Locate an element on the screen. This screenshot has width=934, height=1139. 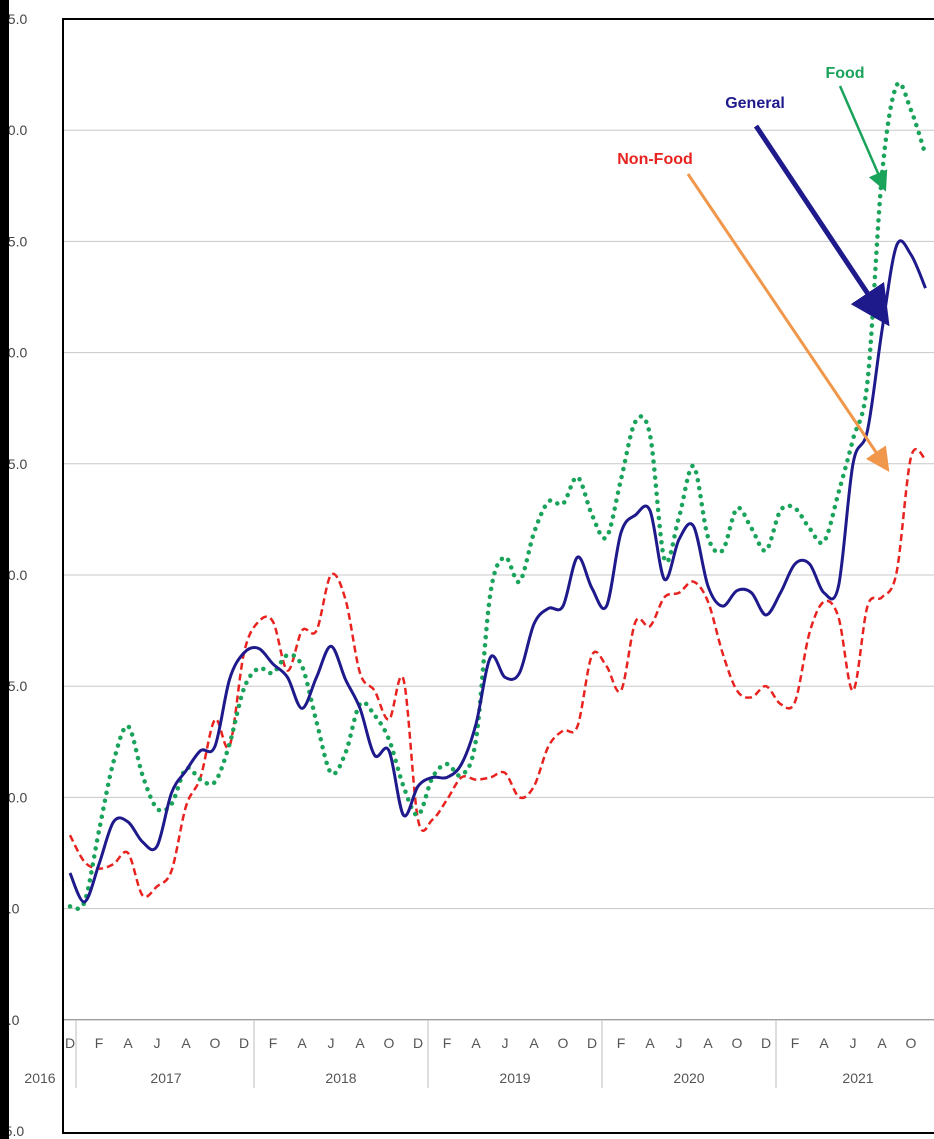
x-year-label: 2019 is located at coordinates (514, 1078).